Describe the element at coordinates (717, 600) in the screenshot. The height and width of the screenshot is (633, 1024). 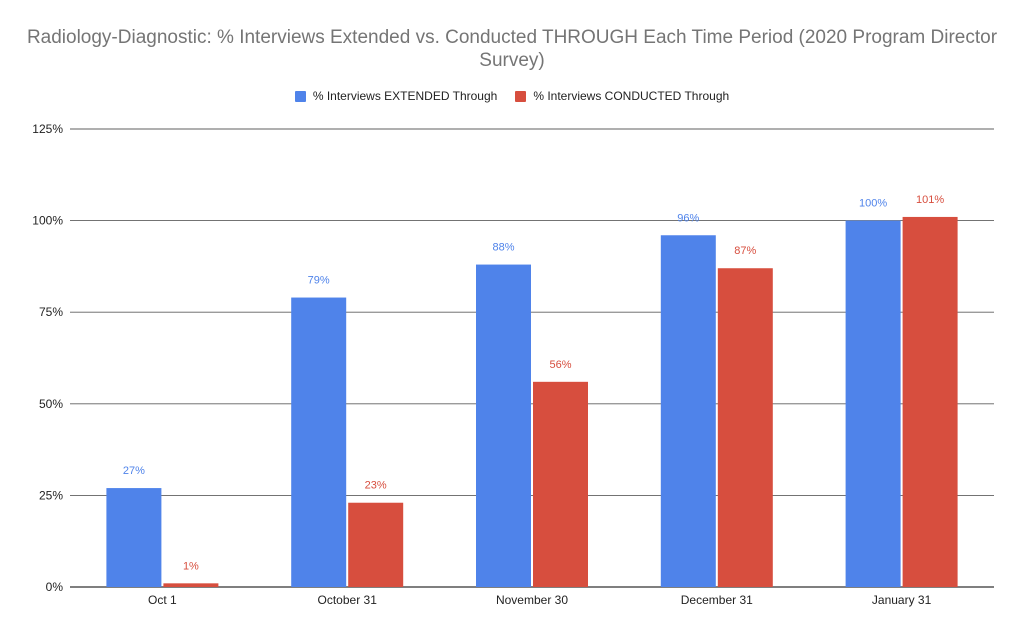
I see `x-tick-label-3: December 31` at that location.